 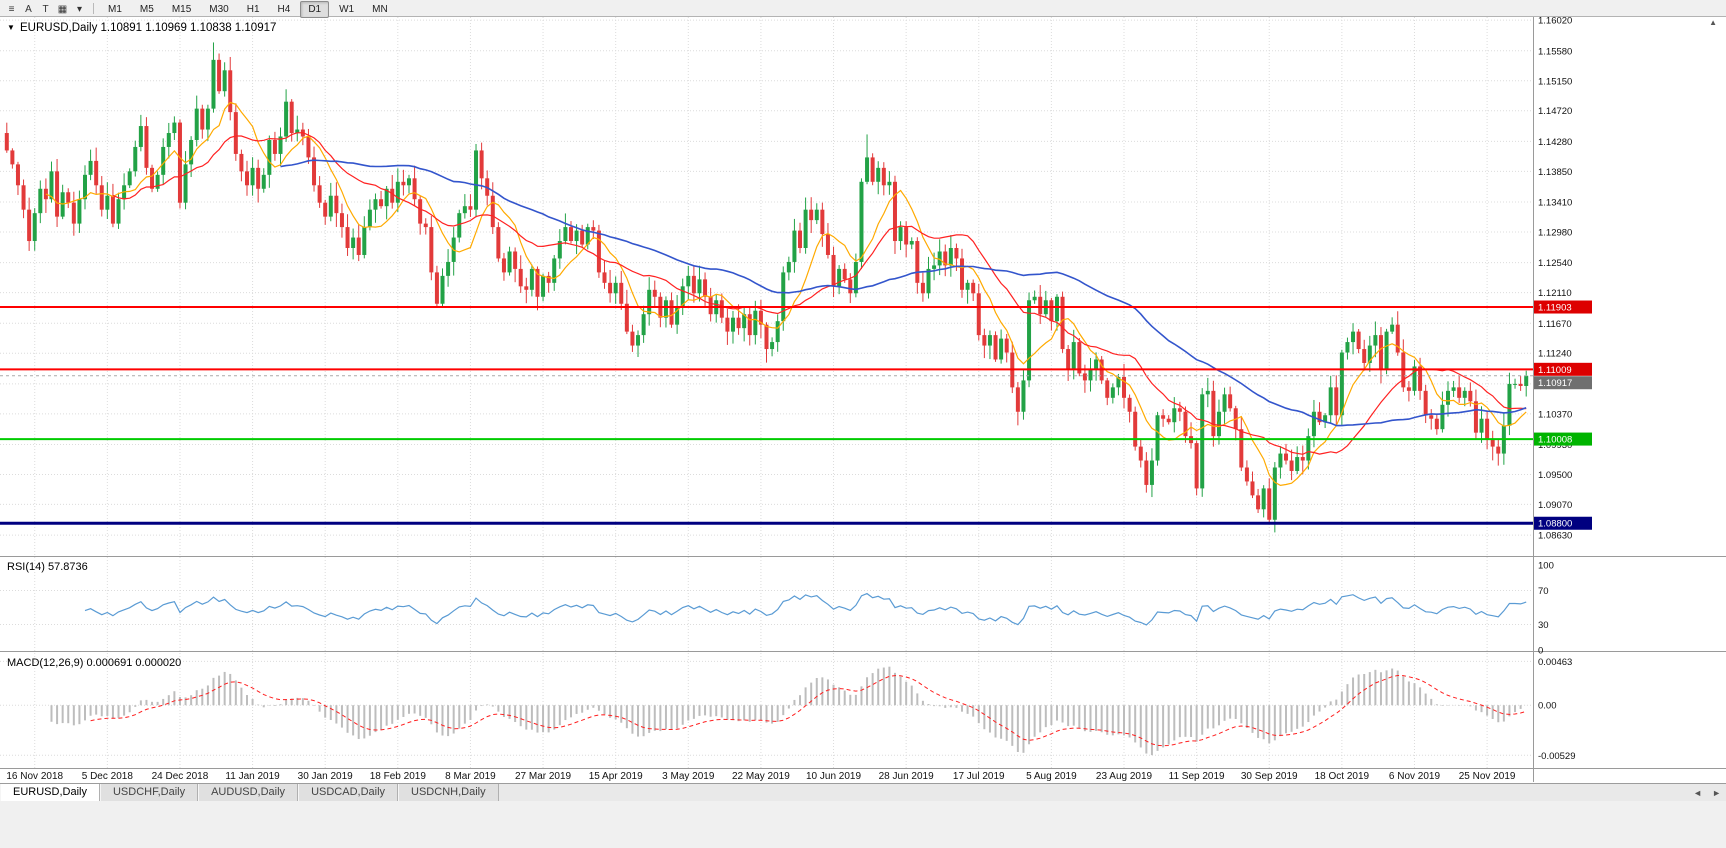 I want to click on price-axis-label: 1.09500, so click(x=1555, y=475).